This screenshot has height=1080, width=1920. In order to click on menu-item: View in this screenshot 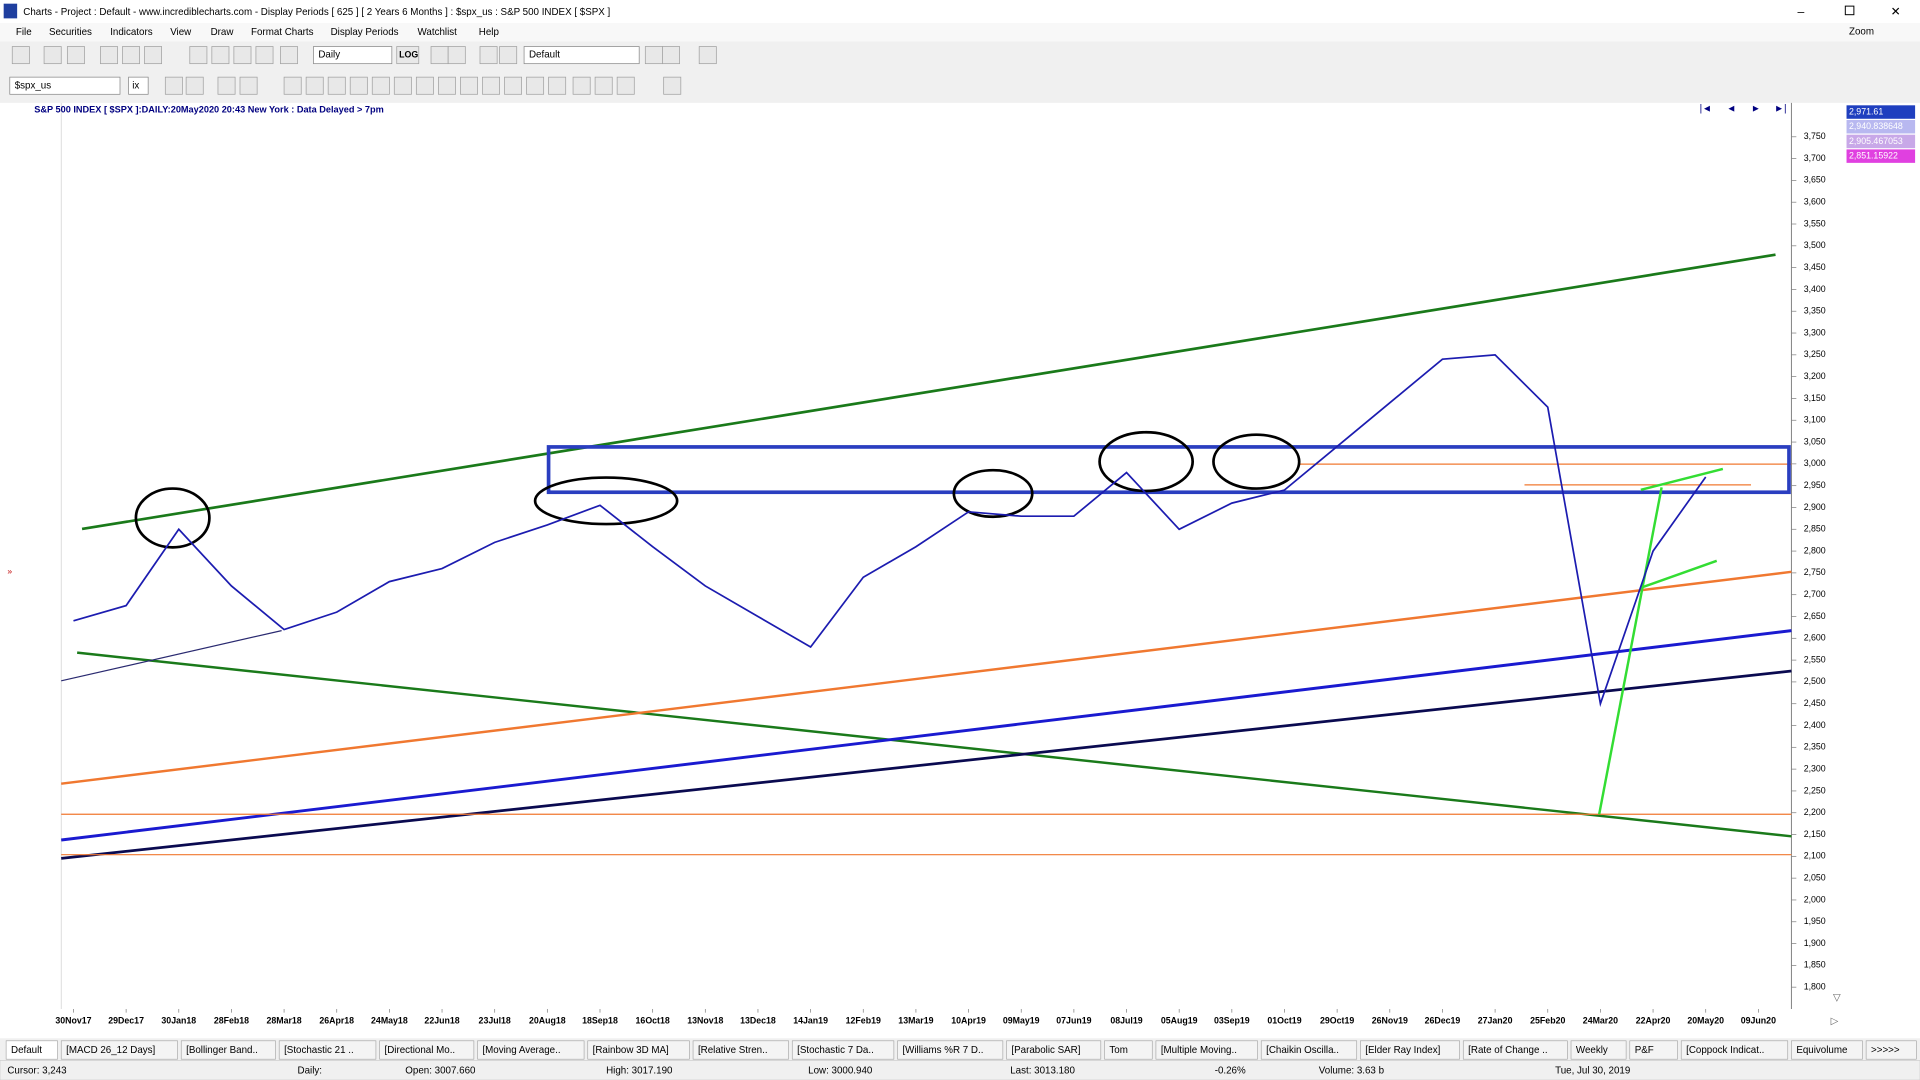, I will do `click(181, 32)`.